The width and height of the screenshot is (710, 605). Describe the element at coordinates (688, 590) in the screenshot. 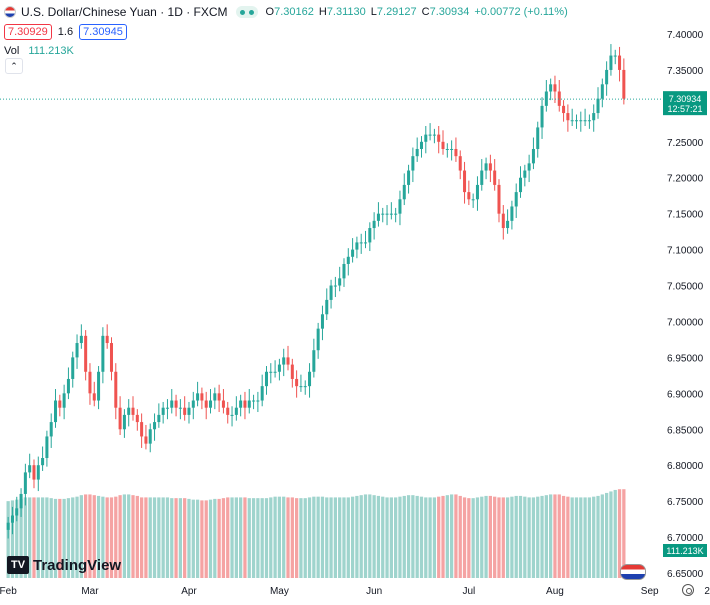

I see `gear-icon` at that location.